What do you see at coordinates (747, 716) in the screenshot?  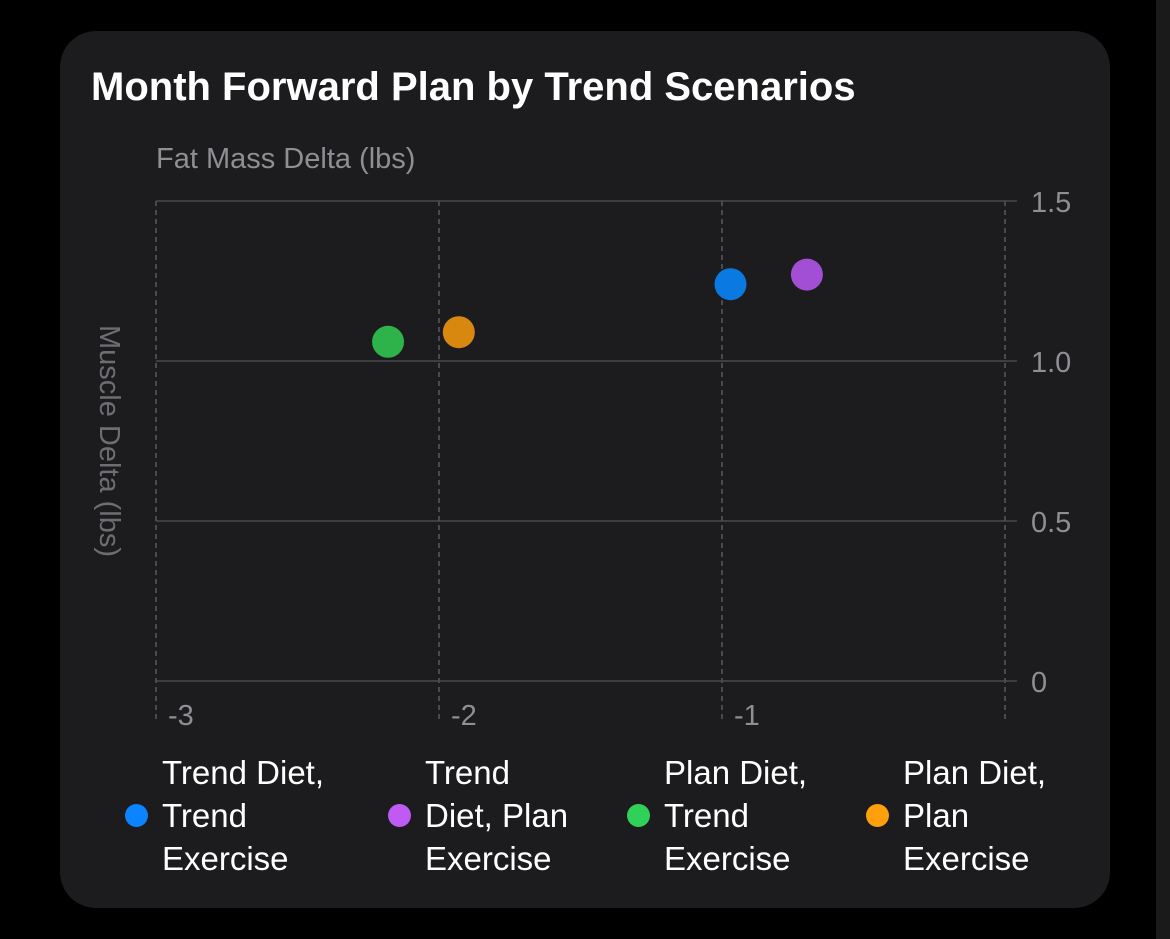 I see `x-tick-label: -1` at bounding box center [747, 716].